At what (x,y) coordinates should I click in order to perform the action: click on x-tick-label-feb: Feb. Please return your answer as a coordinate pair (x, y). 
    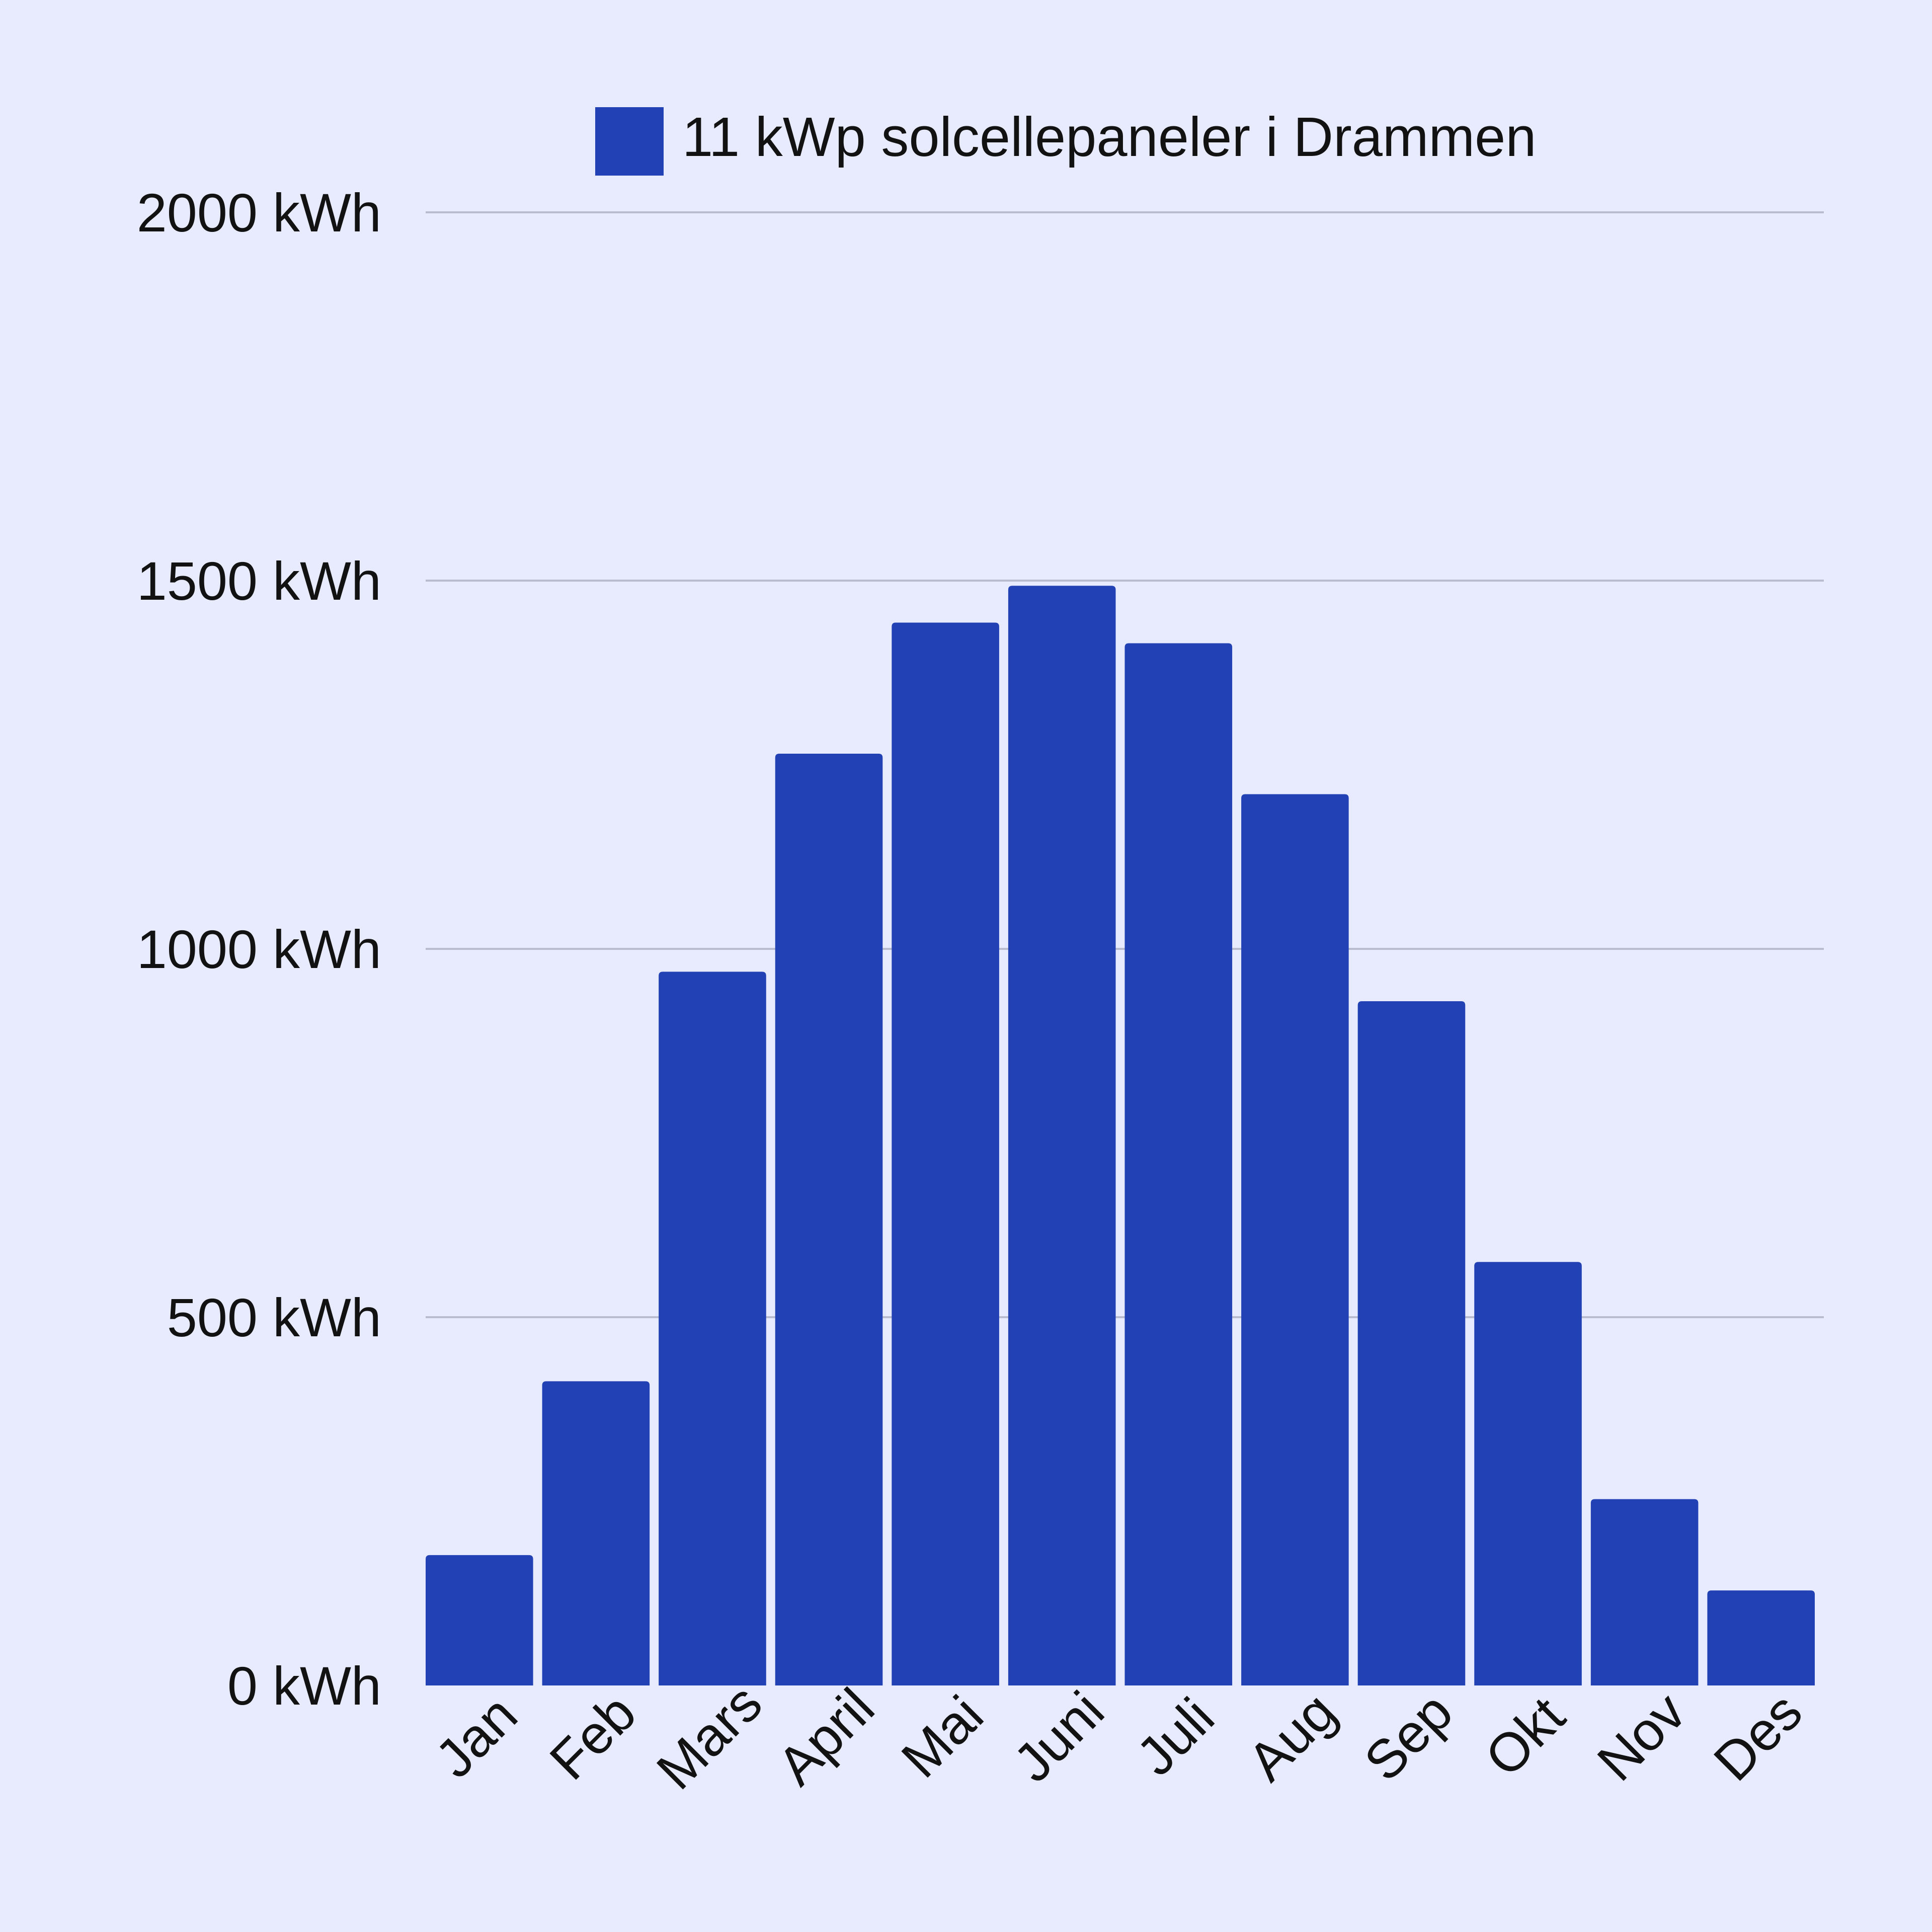
    Looking at the image, I should click on (592, 1737).